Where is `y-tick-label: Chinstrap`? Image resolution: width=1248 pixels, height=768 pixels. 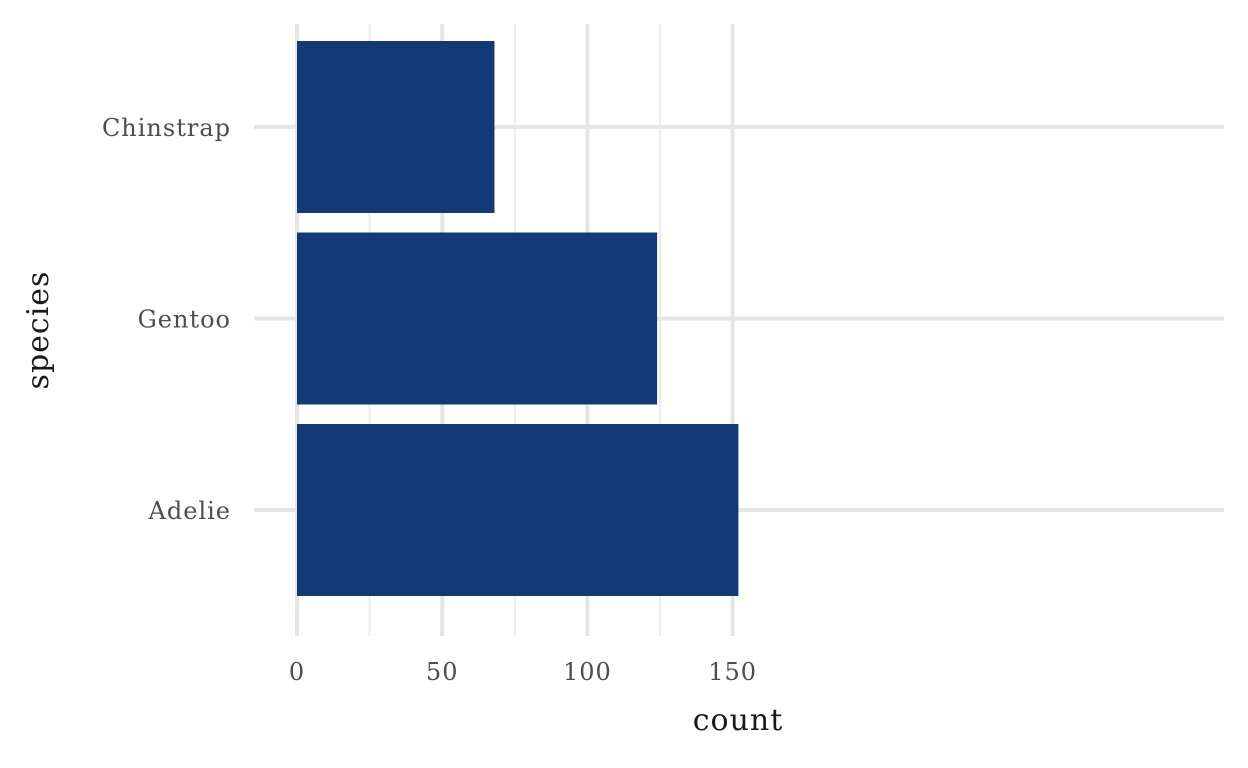 y-tick-label: Chinstrap is located at coordinates (166, 128).